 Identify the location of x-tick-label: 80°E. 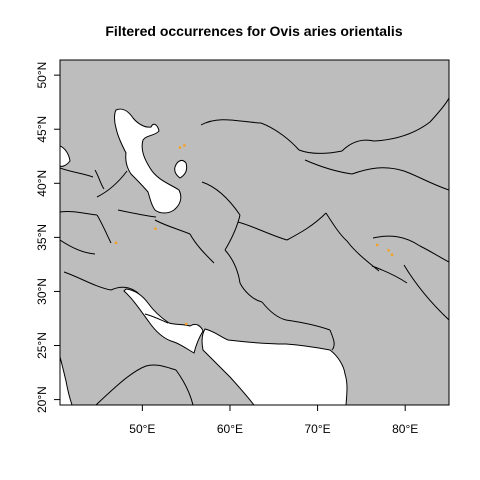
(405, 429).